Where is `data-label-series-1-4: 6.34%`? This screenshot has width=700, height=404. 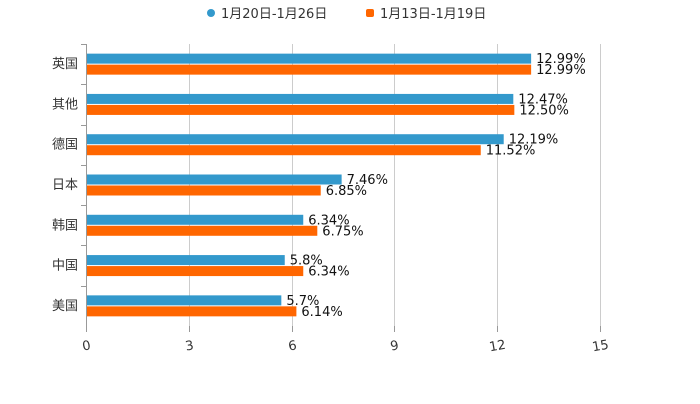
data-label-series-1-4: 6.34% is located at coordinates (328, 220).